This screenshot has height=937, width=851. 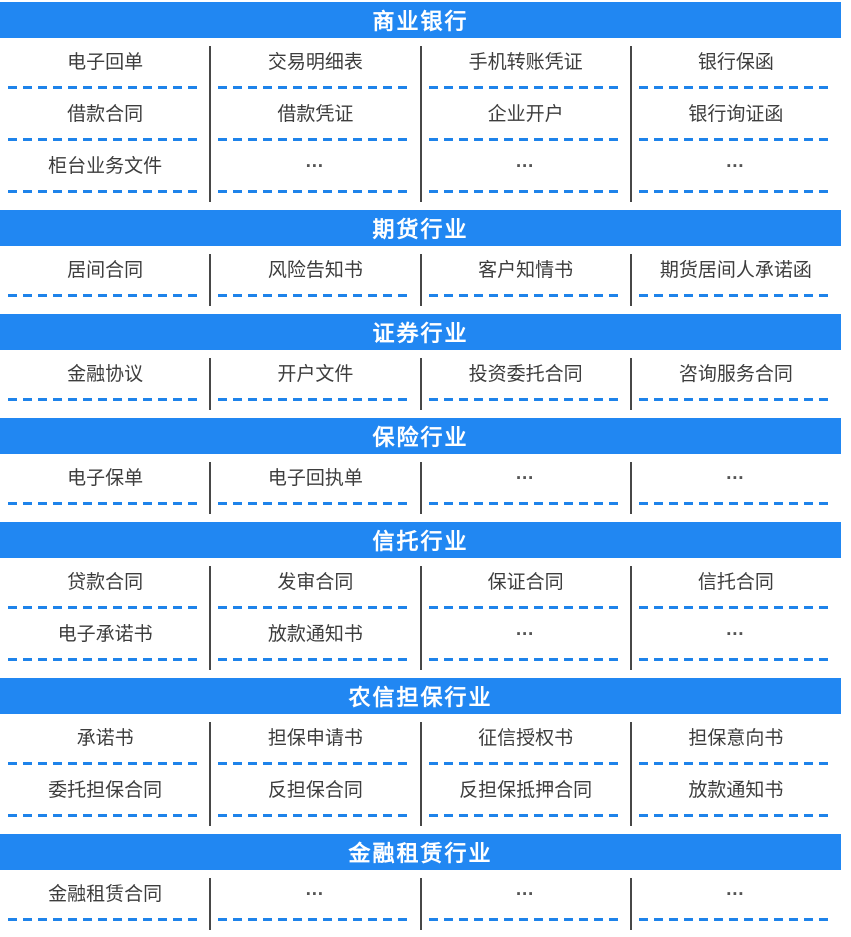 I want to click on doc-type-cell: 客户知情书, so click(x=526, y=272).